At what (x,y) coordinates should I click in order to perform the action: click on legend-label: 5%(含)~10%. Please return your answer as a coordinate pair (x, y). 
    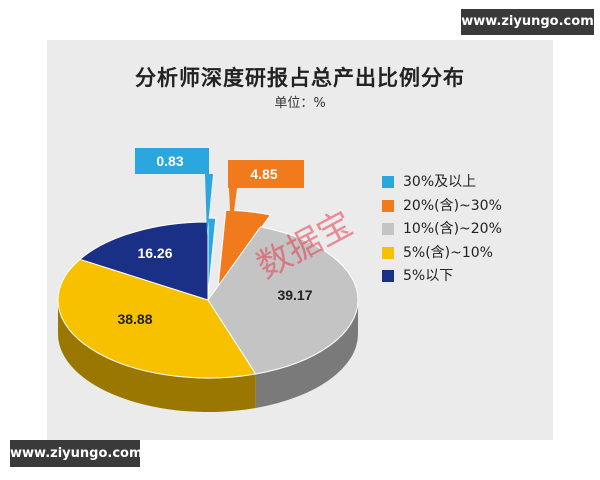
    Looking at the image, I should click on (448, 252).